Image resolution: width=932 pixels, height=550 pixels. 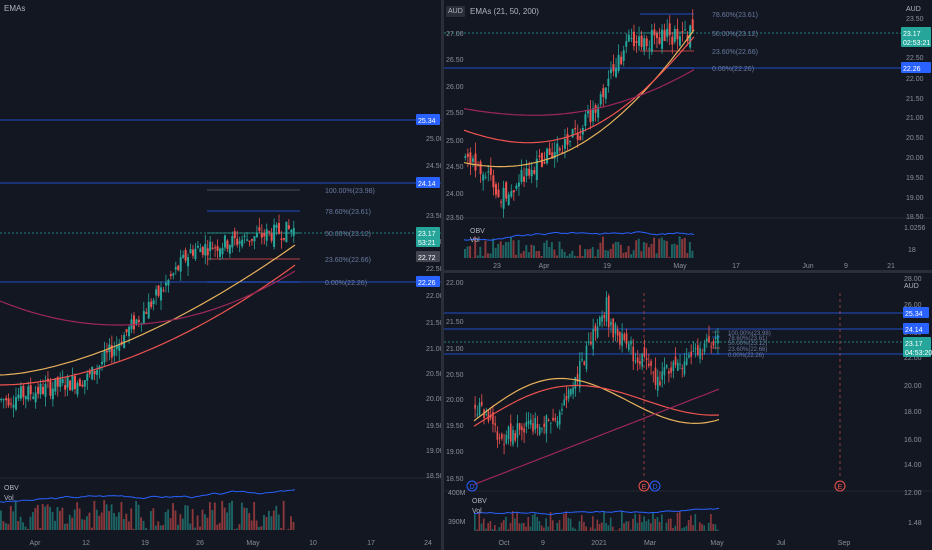 I want to click on rb-x-tick: Sep, so click(x=844, y=543).